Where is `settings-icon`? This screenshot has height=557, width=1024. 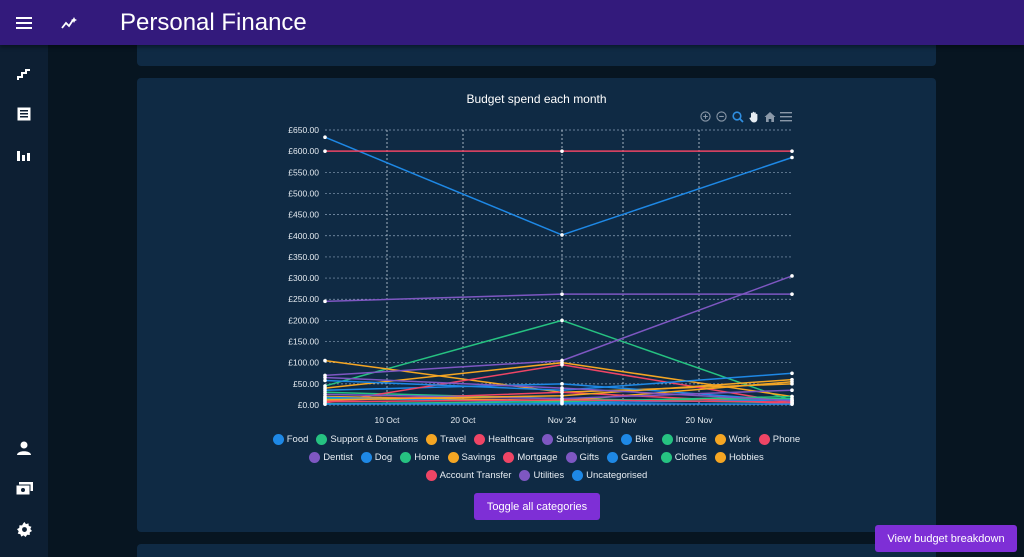 settings-icon is located at coordinates (24, 529).